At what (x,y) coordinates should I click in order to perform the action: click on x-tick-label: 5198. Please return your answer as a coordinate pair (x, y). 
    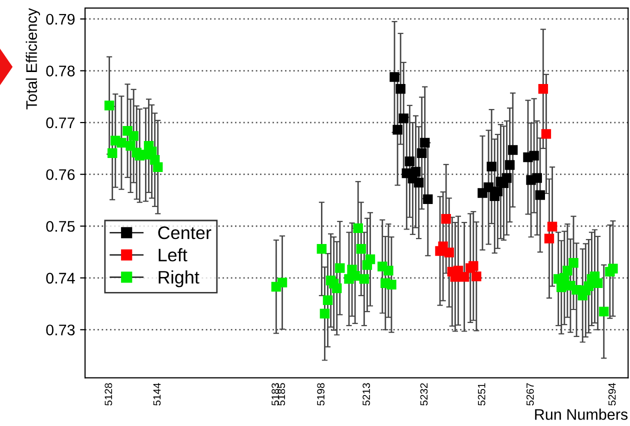
    Looking at the image, I should click on (320, 394).